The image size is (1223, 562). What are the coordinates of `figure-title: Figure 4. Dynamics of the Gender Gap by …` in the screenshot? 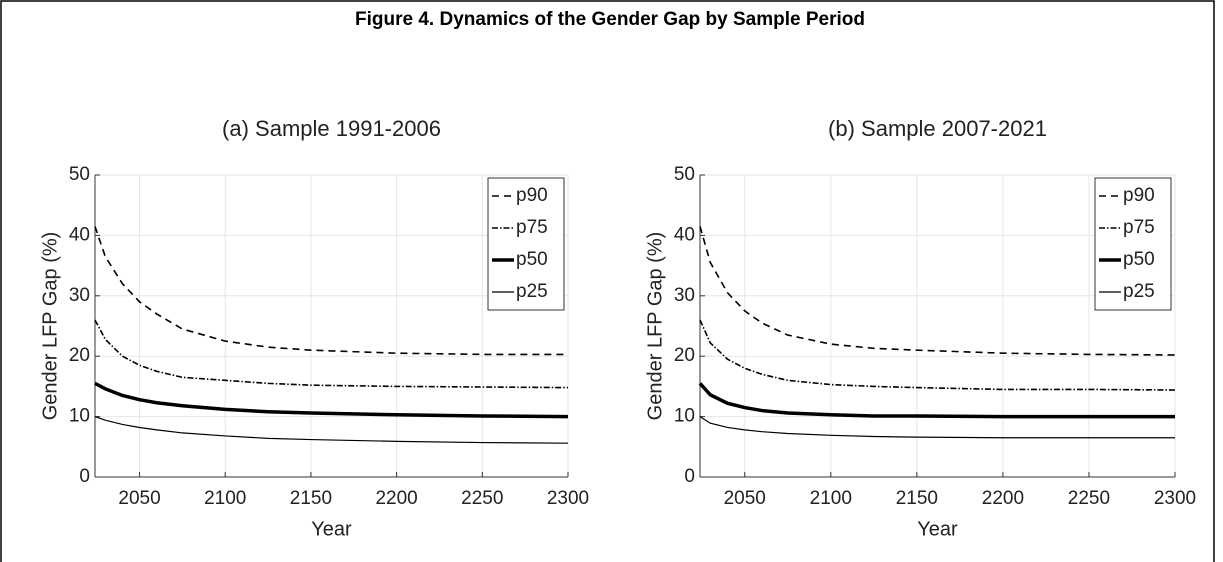 It's located at (610, 19).